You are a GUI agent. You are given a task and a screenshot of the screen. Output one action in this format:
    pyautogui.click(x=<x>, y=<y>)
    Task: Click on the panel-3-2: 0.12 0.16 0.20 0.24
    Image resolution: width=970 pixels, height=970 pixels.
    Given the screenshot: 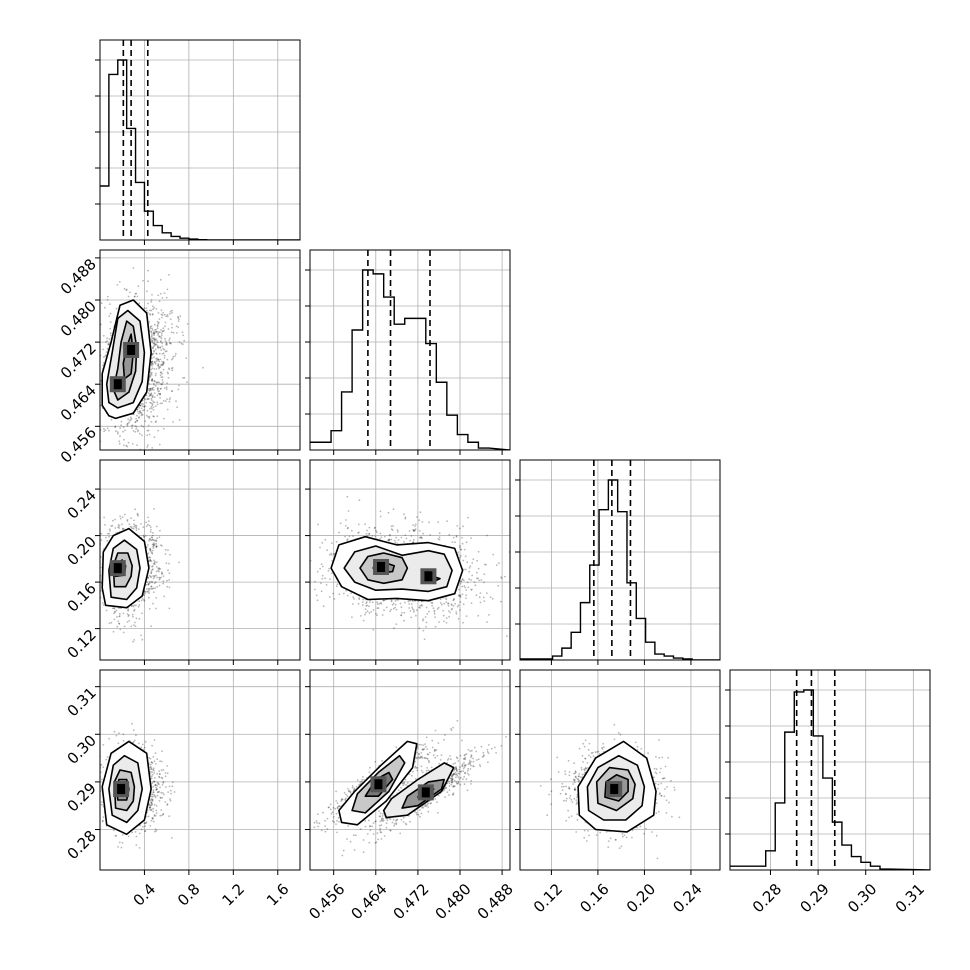 What is the action you would take?
    pyautogui.click(x=618, y=792)
    